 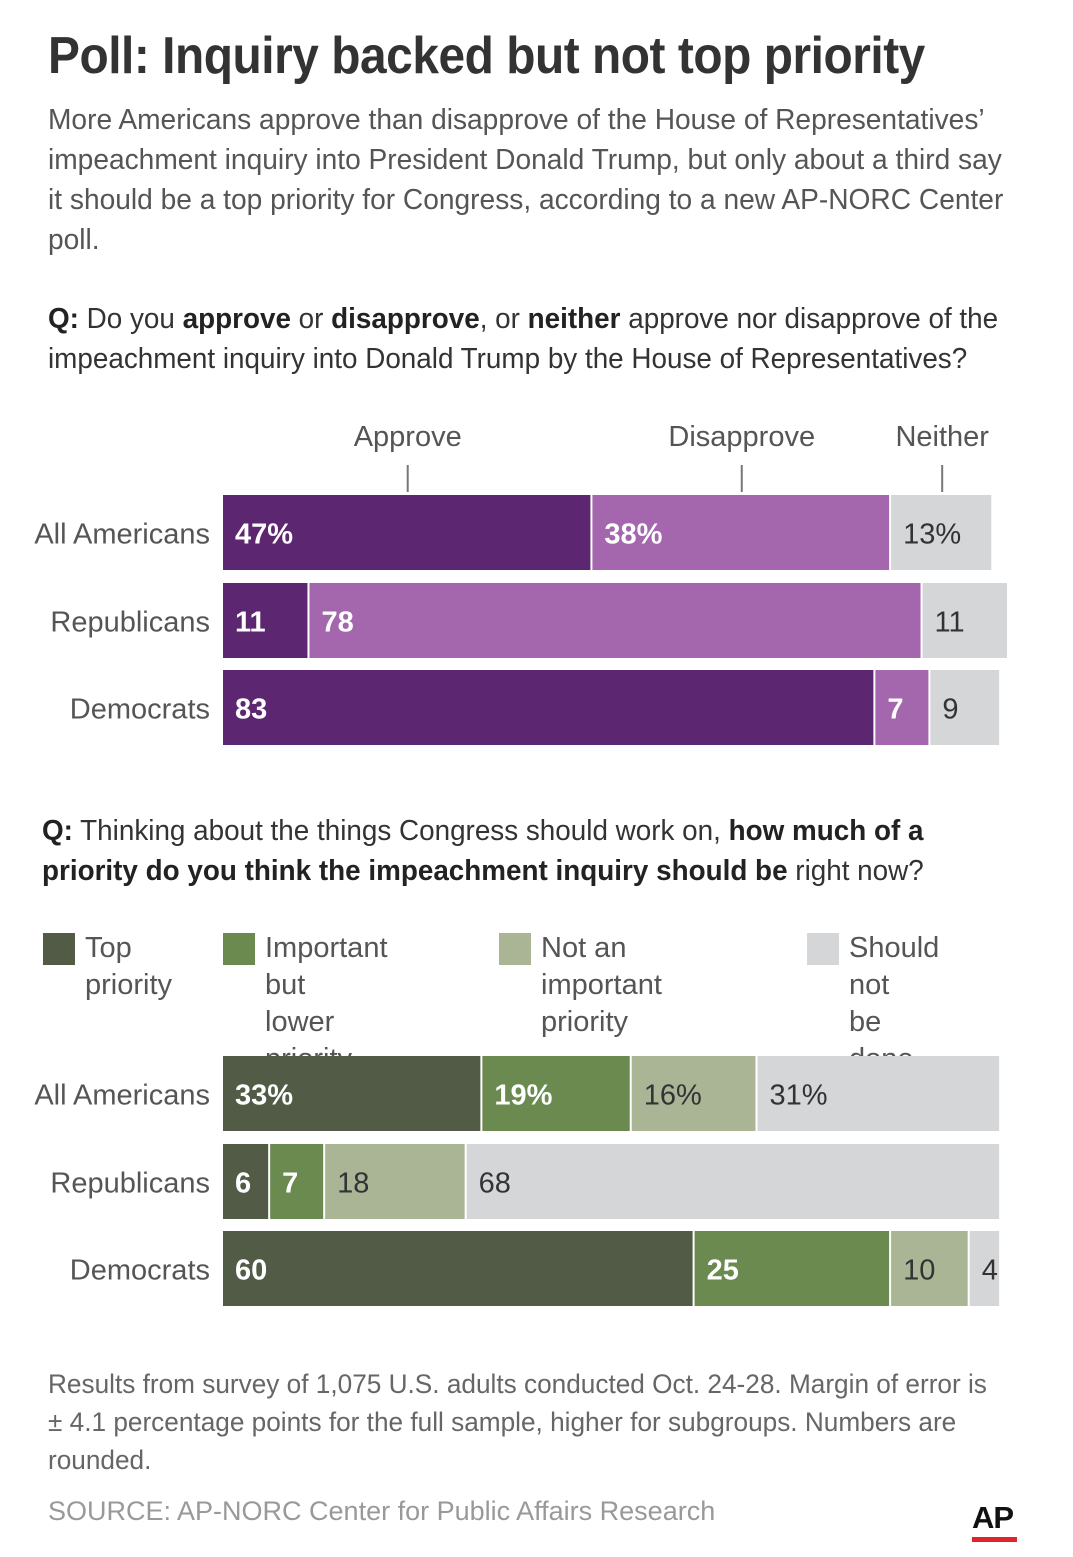 I want to click on question-1-prefix: Q:, so click(x=63, y=319).